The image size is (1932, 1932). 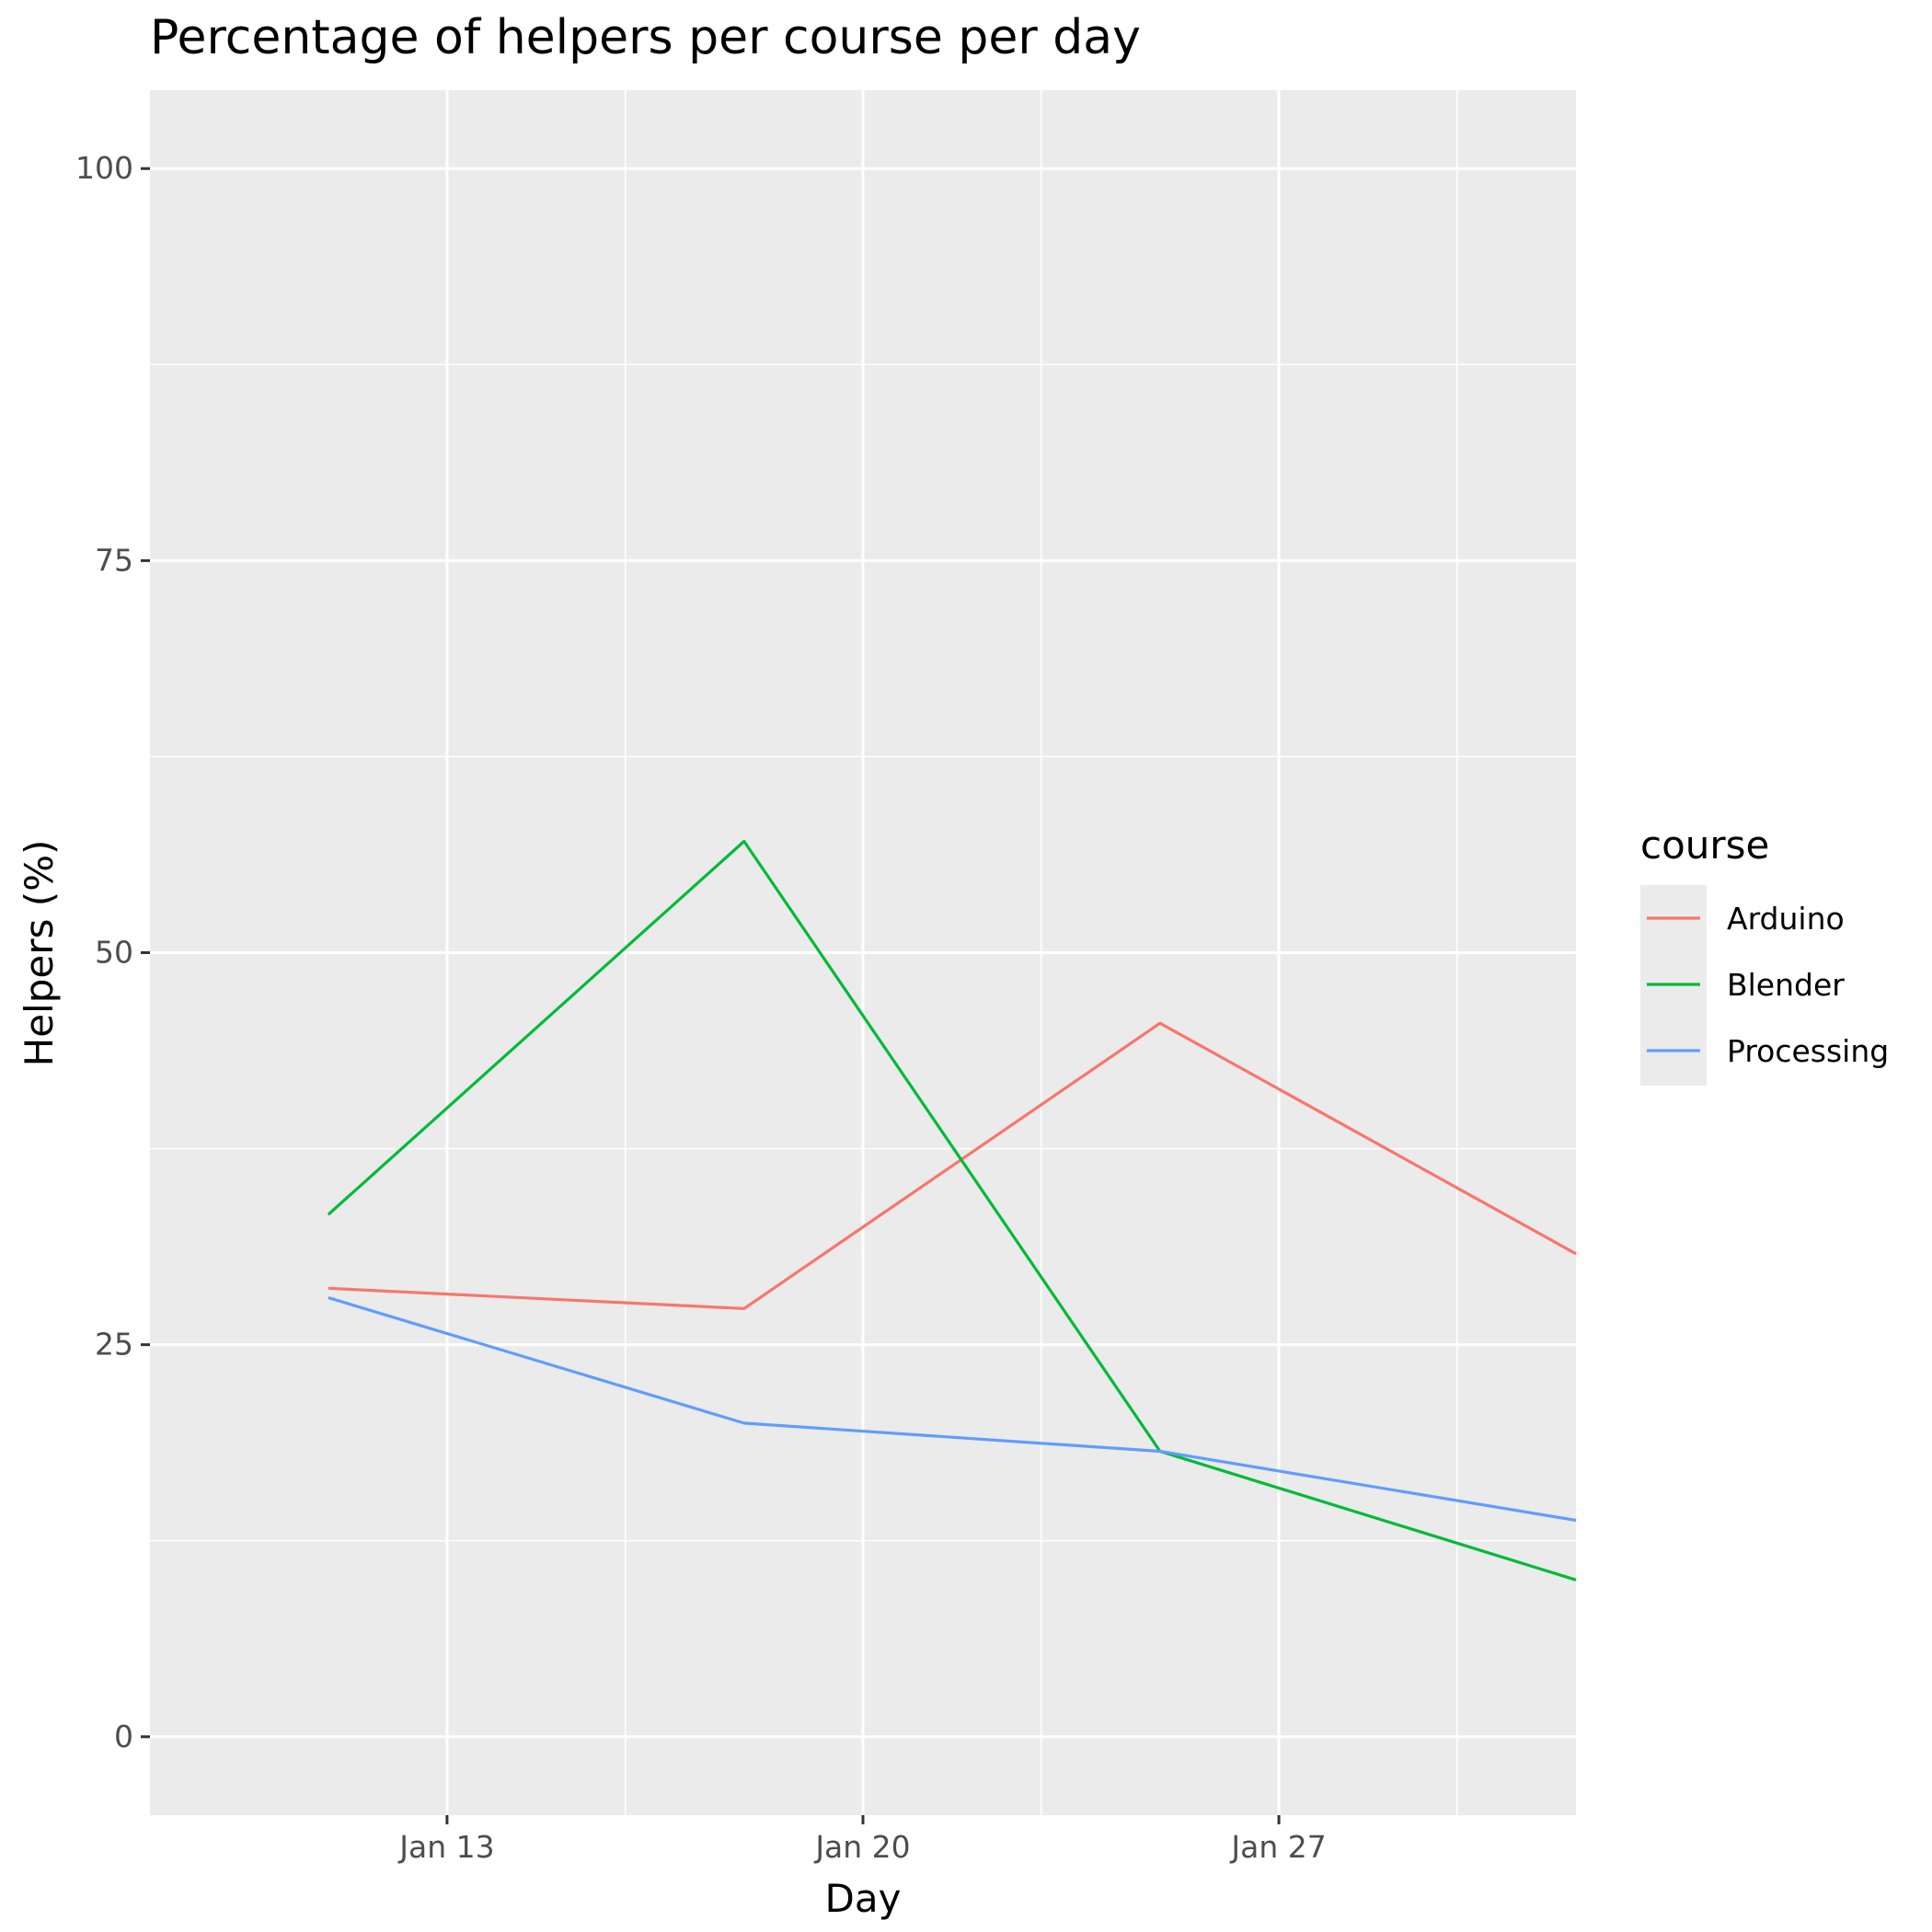 I want to click on y-tick-label: 100, so click(x=104, y=168).